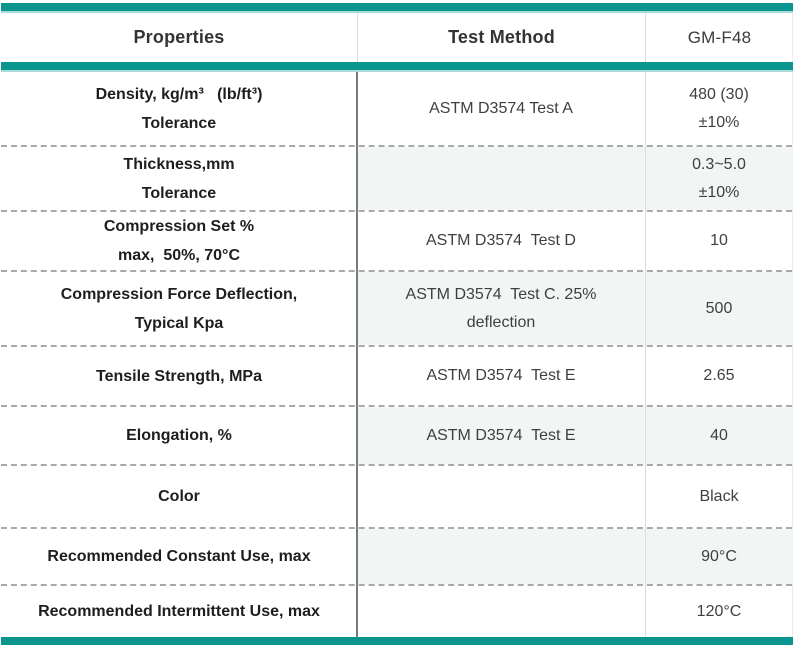  I want to click on value-line: 500, so click(719, 308).